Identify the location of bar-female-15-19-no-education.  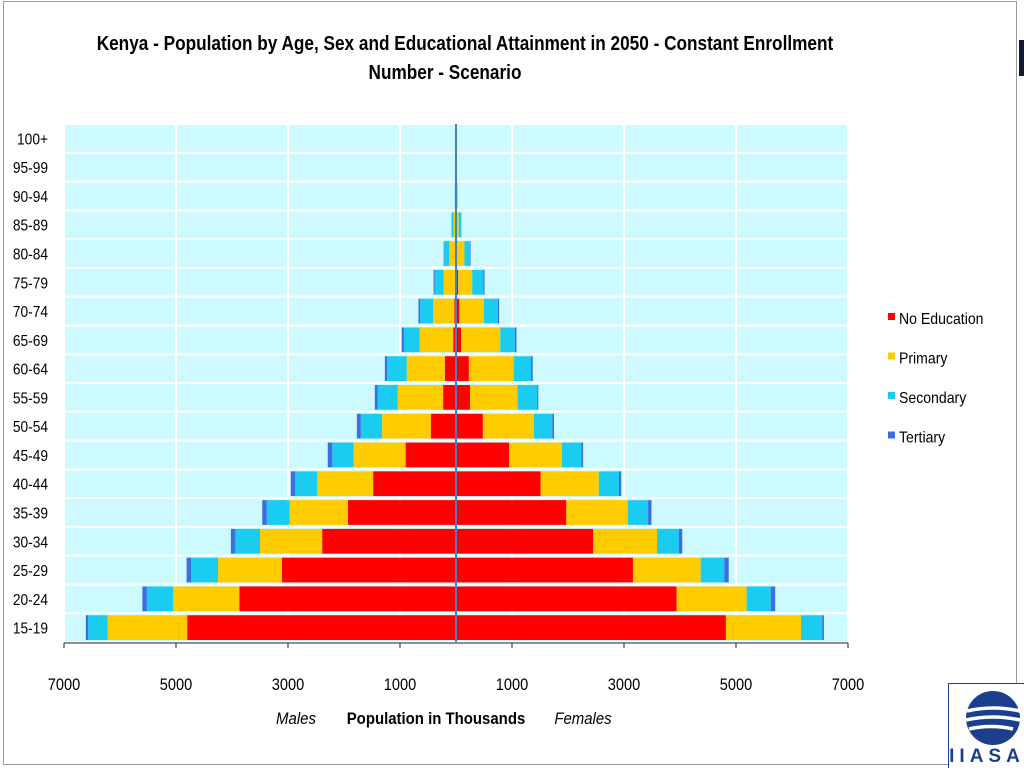
(591, 627).